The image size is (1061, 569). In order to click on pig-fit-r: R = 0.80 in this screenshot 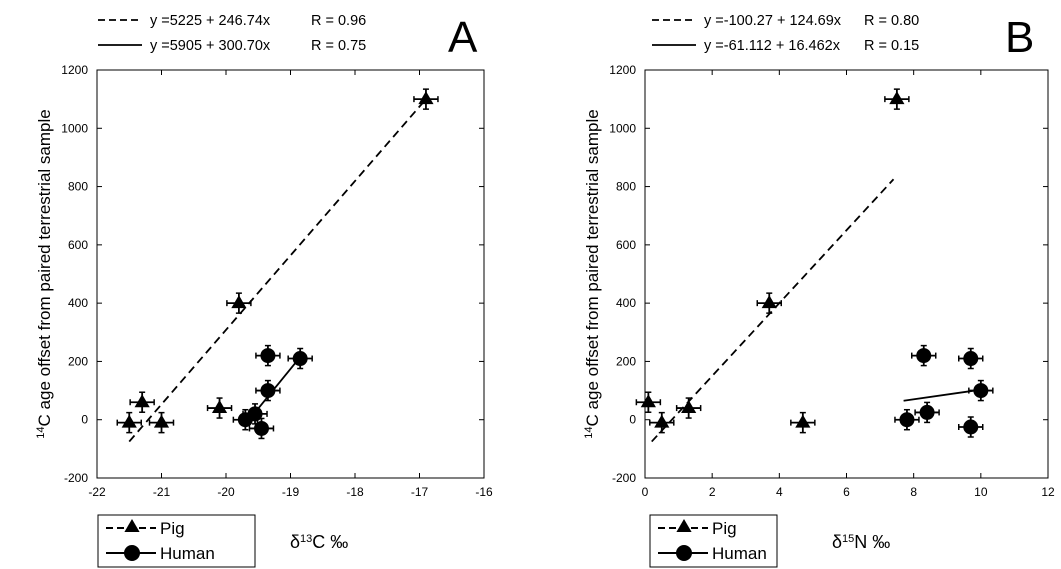, I will do `click(891, 21)`.